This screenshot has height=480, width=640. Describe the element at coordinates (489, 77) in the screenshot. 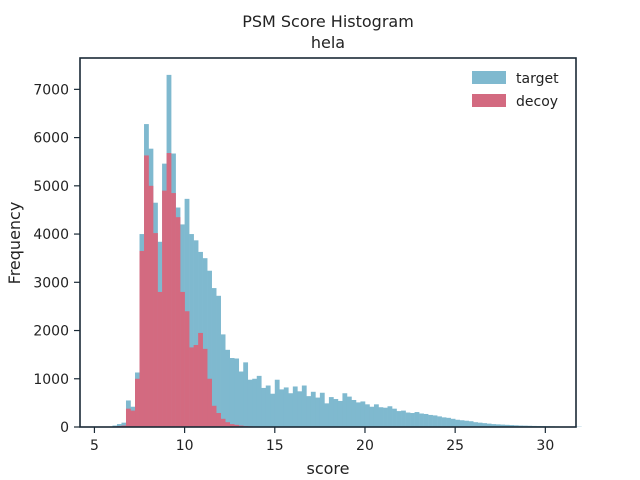

I see `legend-swatch-target` at that location.